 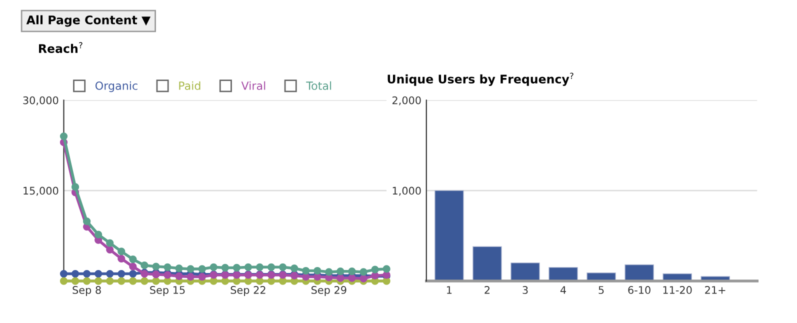 I want to click on x-tick-label: 11-20, so click(x=677, y=290).